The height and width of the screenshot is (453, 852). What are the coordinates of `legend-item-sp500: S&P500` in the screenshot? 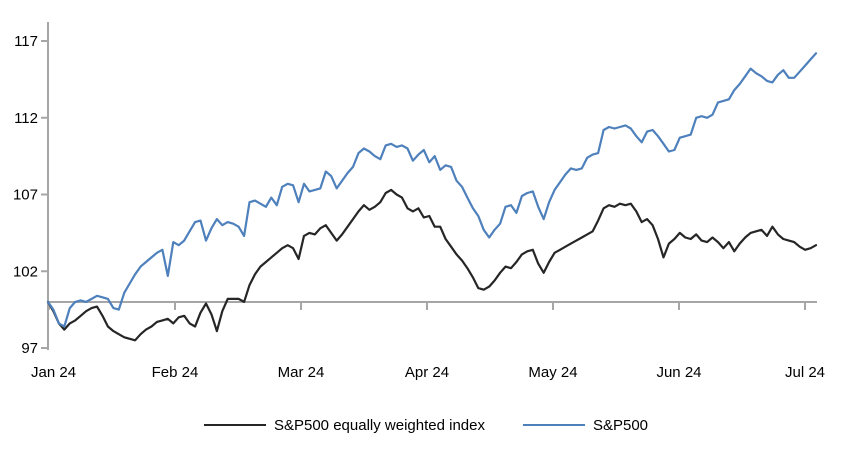 It's located at (585, 425).